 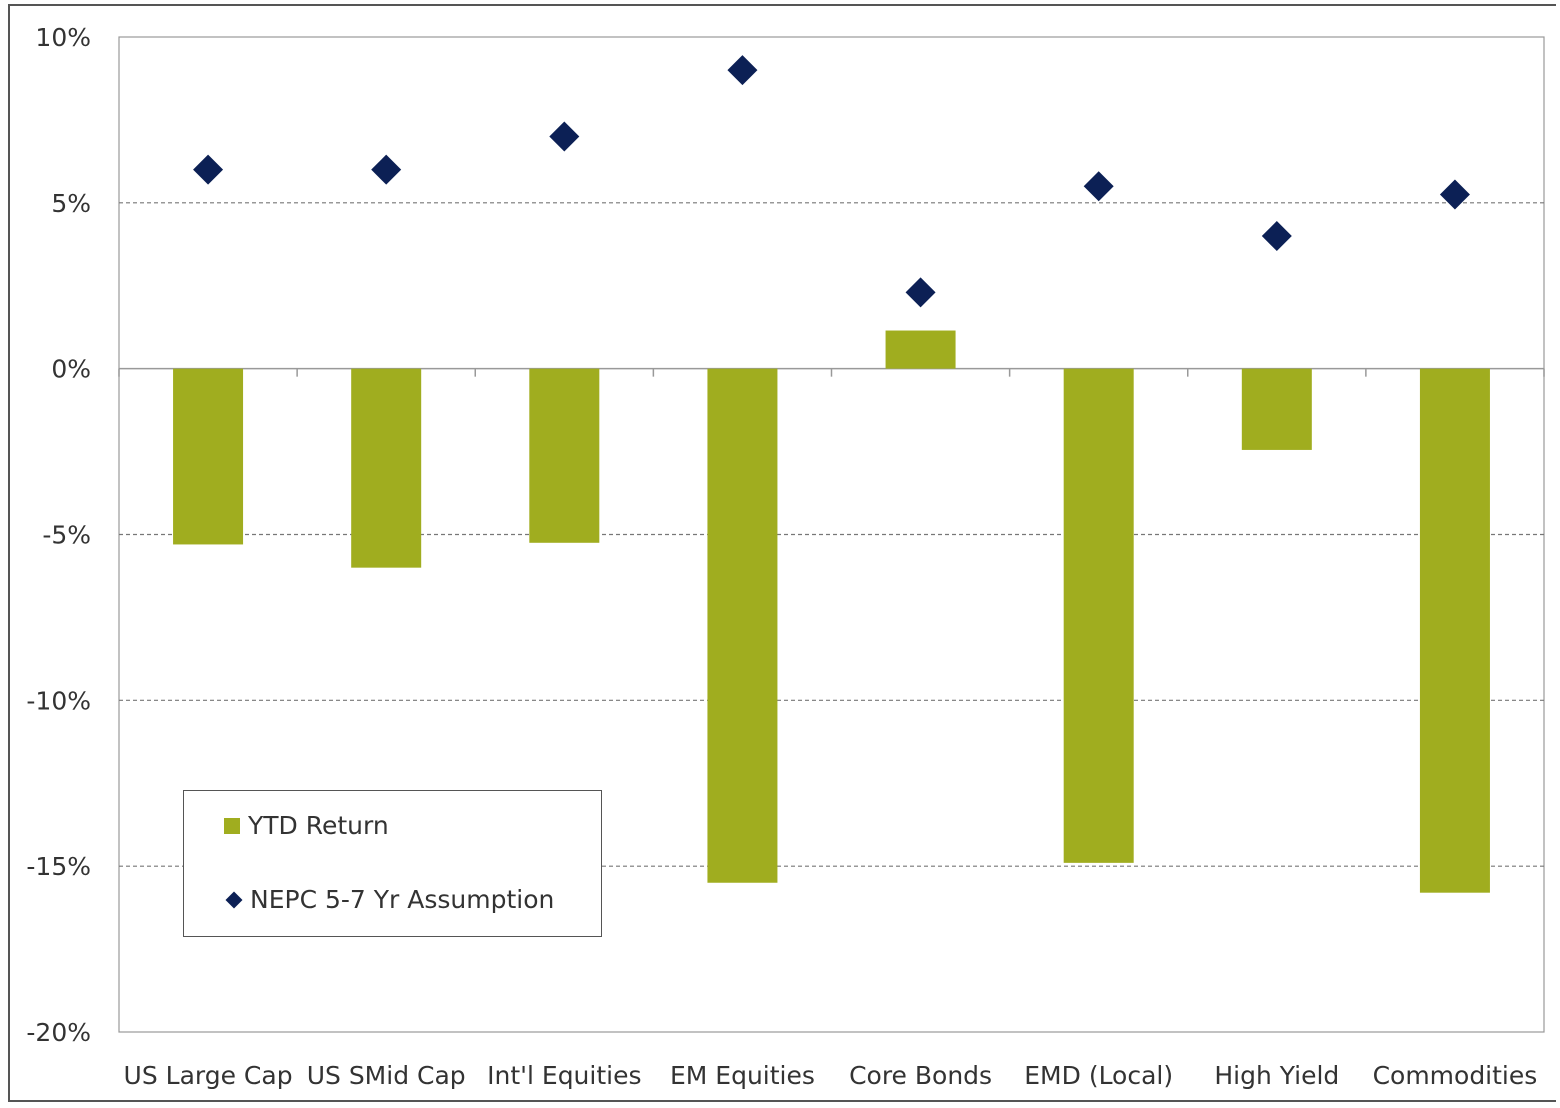 What do you see at coordinates (63, 37) in the screenshot?
I see `y-tick-label: 10%` at bounding box center [63, 37].